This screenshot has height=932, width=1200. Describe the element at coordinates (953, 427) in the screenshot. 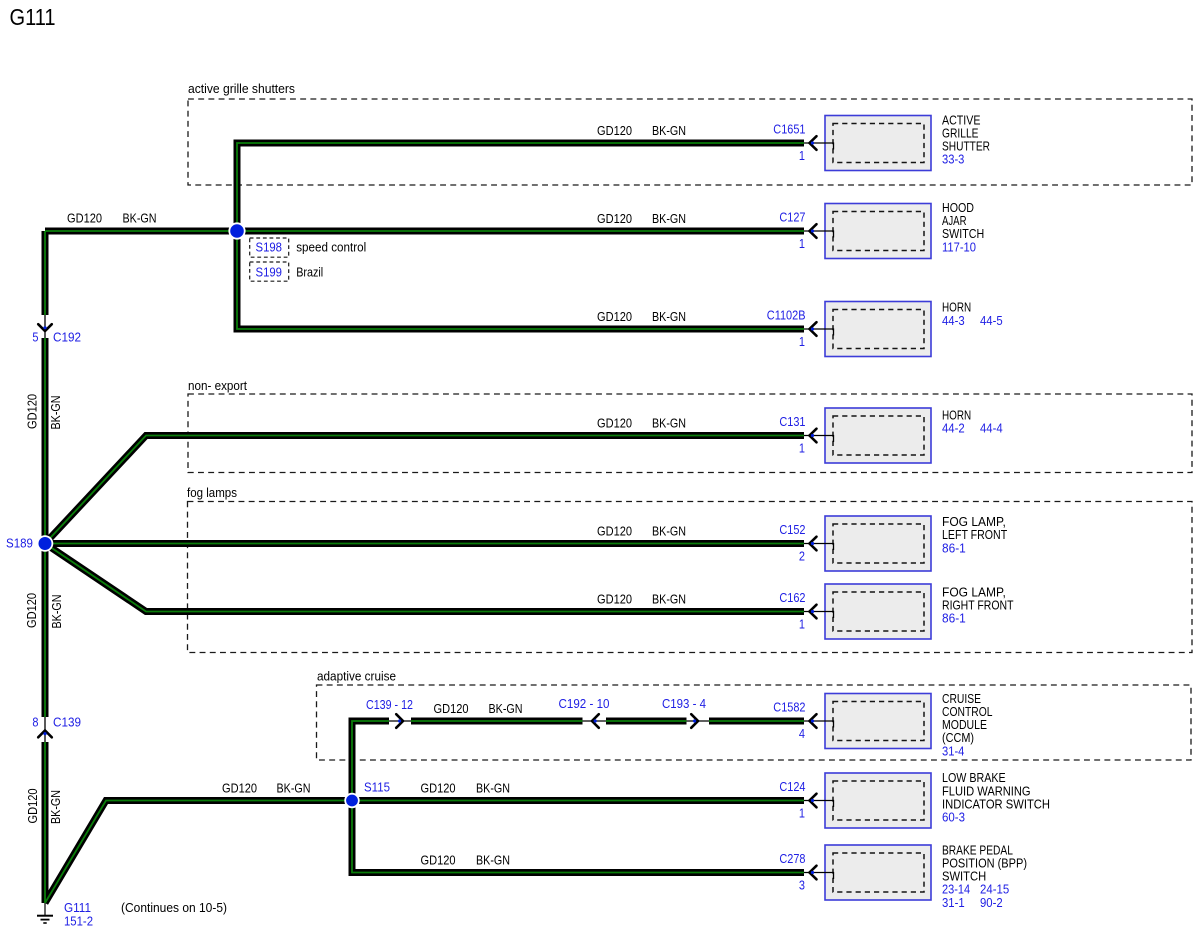

I see `svg-text: 44-2` at that location.